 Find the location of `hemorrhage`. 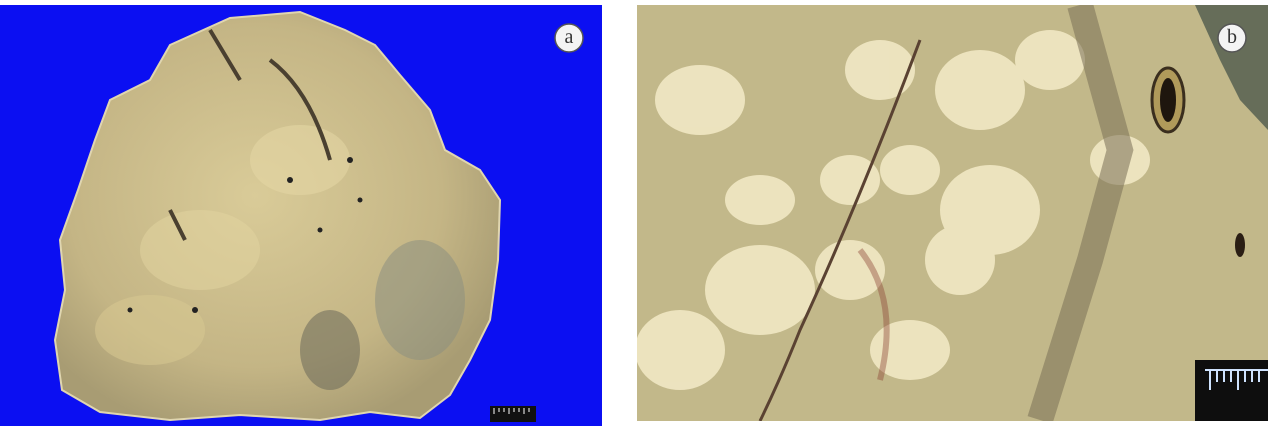

hemorrhage is located at coordinates (873, 314).